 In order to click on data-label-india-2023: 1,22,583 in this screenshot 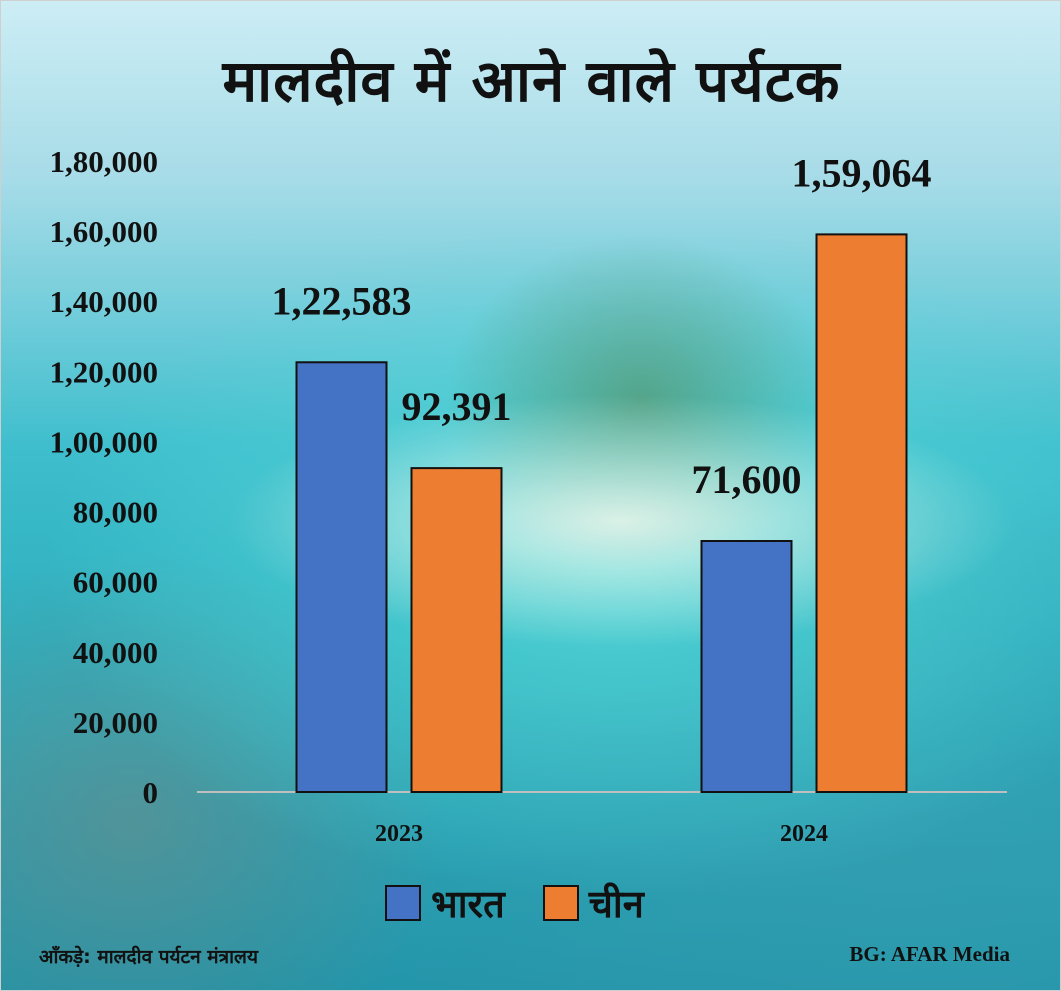, I will do `click(342, 300)`.